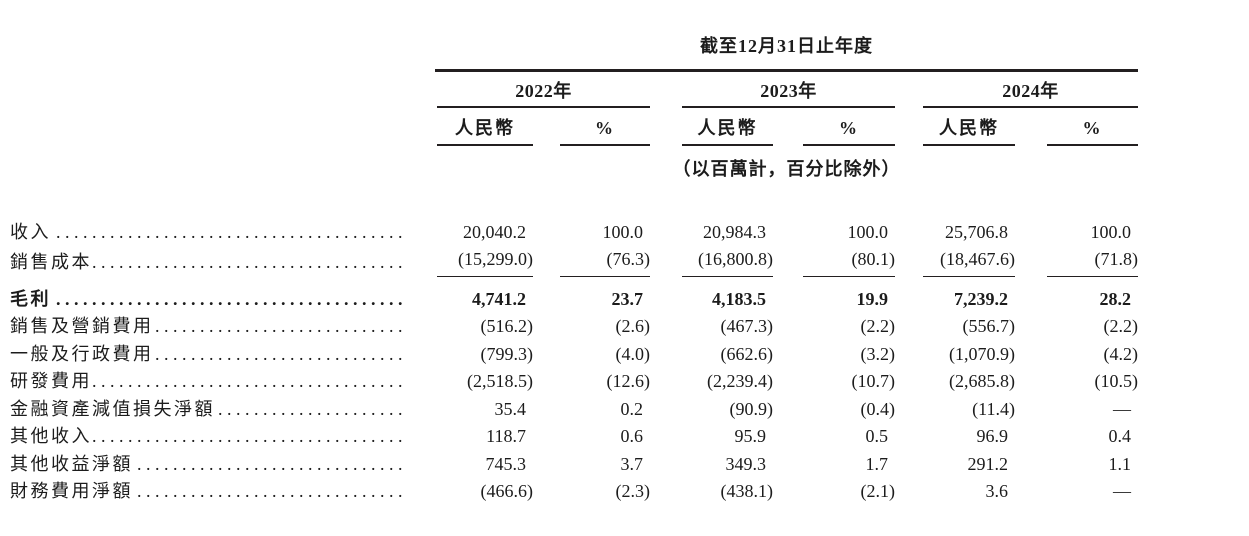  What do you see at coordinates (746, 463) in the screenshot?
I see `value-cell: 349.3` at bounding box center [746, 463].